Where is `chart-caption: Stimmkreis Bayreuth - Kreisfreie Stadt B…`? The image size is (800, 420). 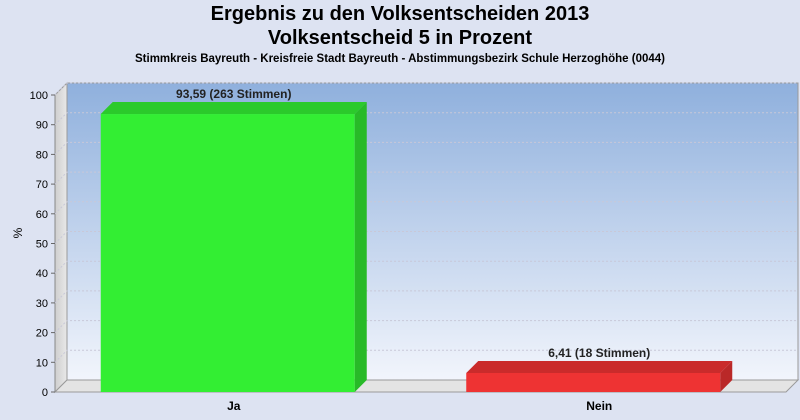 chart-caption: Stimmkreis Bayreuth - Kreisfreie Stadt B… is located at coordinates (400, 59).